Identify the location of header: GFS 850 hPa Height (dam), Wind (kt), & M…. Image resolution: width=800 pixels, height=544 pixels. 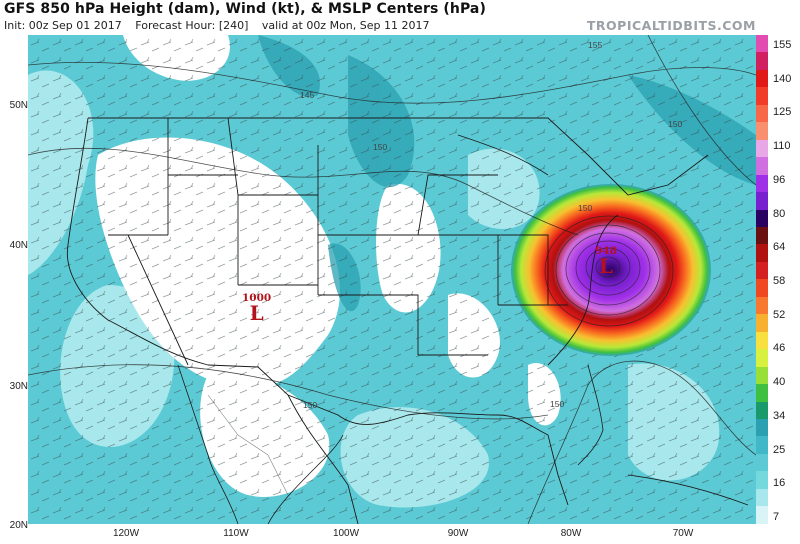
(400, 17).